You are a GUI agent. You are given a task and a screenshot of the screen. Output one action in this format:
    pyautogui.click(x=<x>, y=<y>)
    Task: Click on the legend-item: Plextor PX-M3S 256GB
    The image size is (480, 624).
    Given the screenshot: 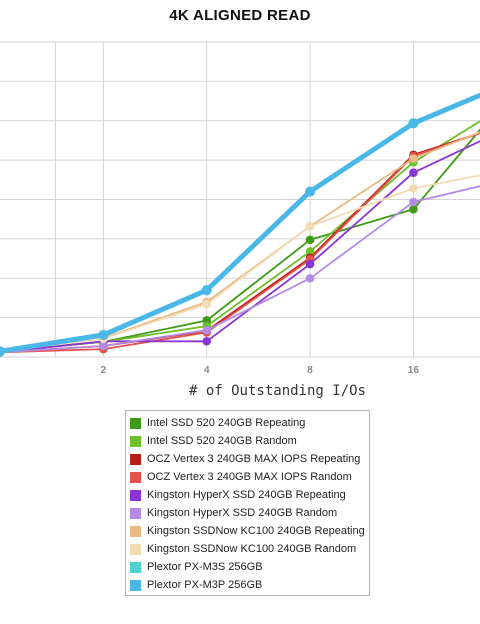 What is the action you would take?
    pyautogui.click(x=249, y=567)
    